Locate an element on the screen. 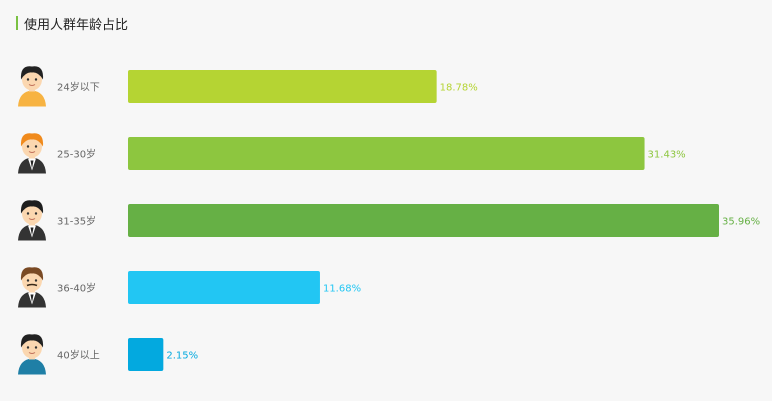 This screenshot has width=772, height=401. category-label: 31-35岁 is located at coordinates (76, 221).